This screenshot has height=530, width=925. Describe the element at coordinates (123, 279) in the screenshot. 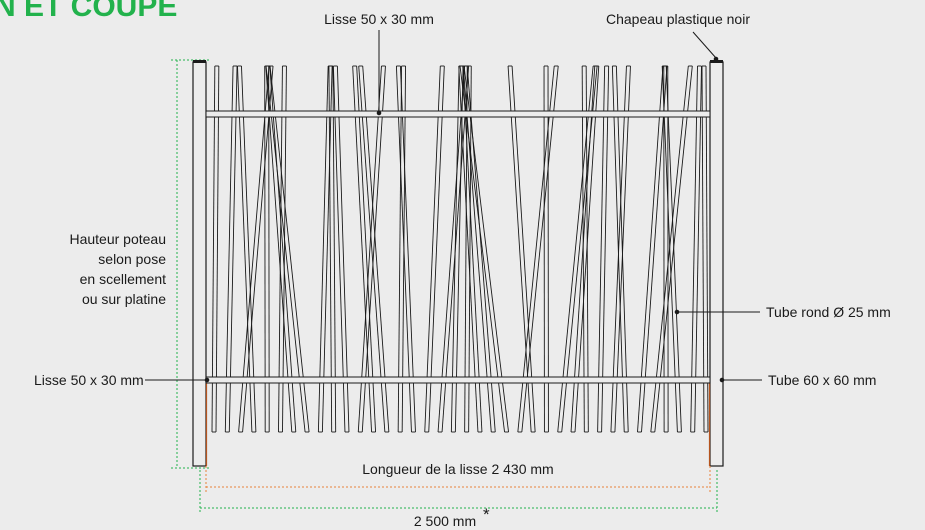

I see `label-hauteur-3: en scellement` at that location.